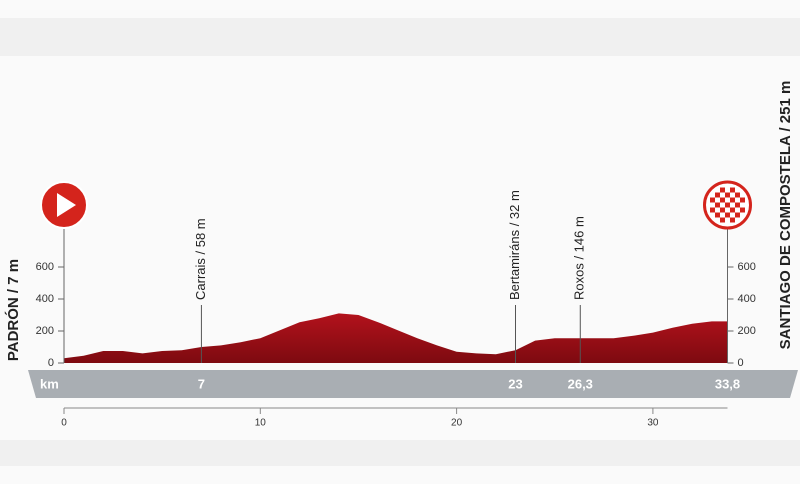 Image resolution: width=800 pixels, height=484 pixels. I want to click on start-label: PADRÓN / 7 m, so click(13, 310).